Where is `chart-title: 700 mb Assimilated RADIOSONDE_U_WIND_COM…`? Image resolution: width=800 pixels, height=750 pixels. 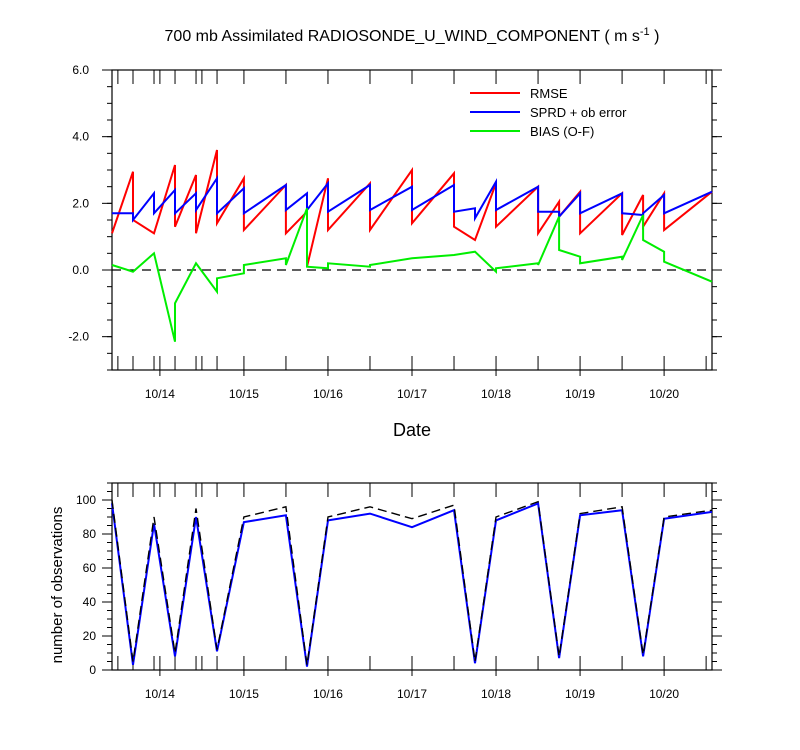 chart-title: 700 mb Assimilated RADIOSONDE_U_WIND_COM… is located at coordinates (412, 35).